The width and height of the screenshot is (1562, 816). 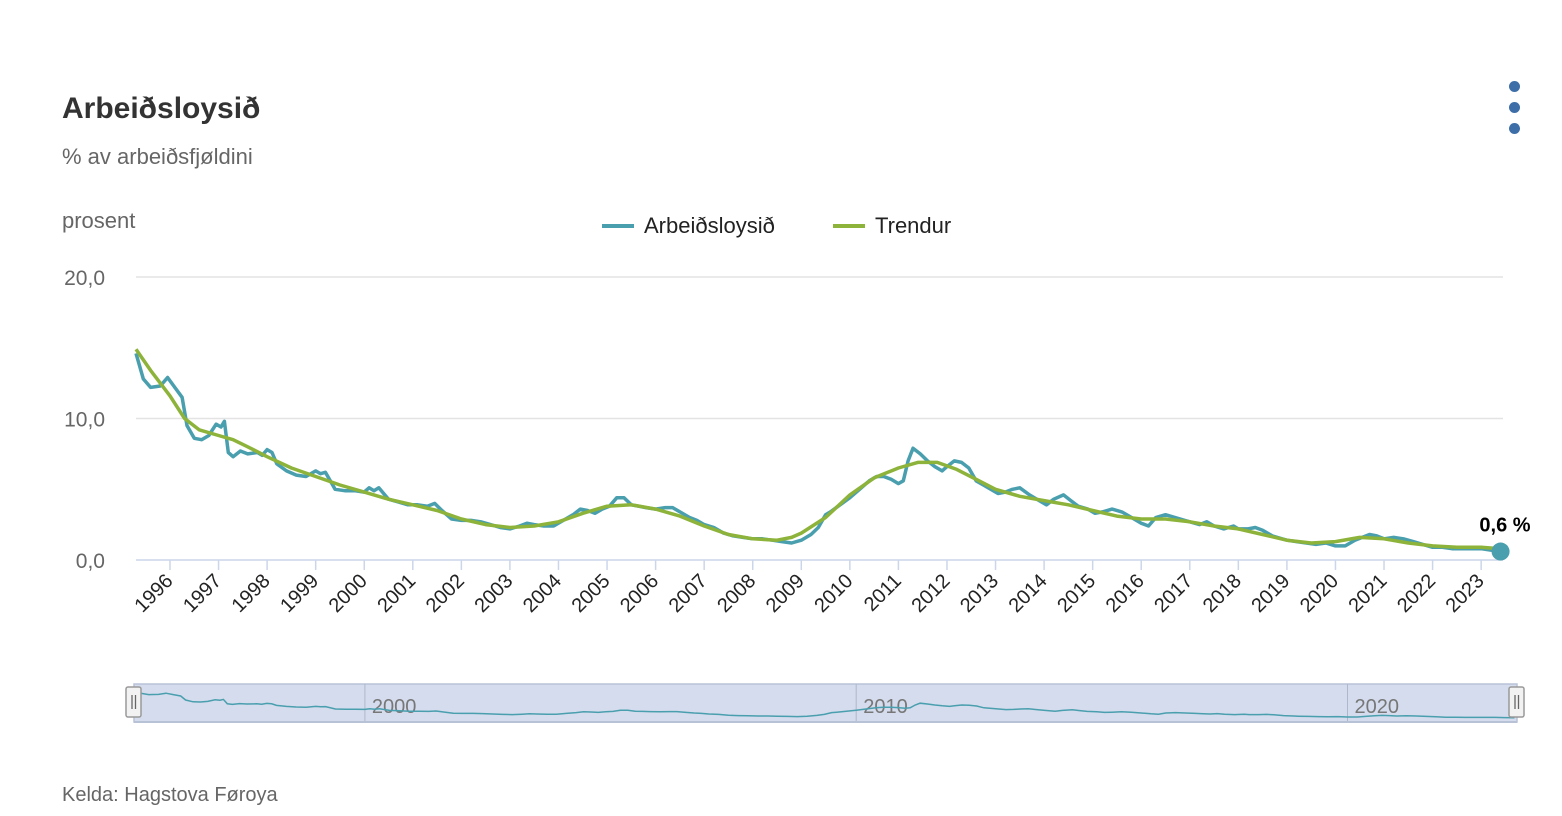 What do you see at coordinates (785, 593) in the screenshot?
I see `x-tick-label: 2009` at bounding box center [785, 593].